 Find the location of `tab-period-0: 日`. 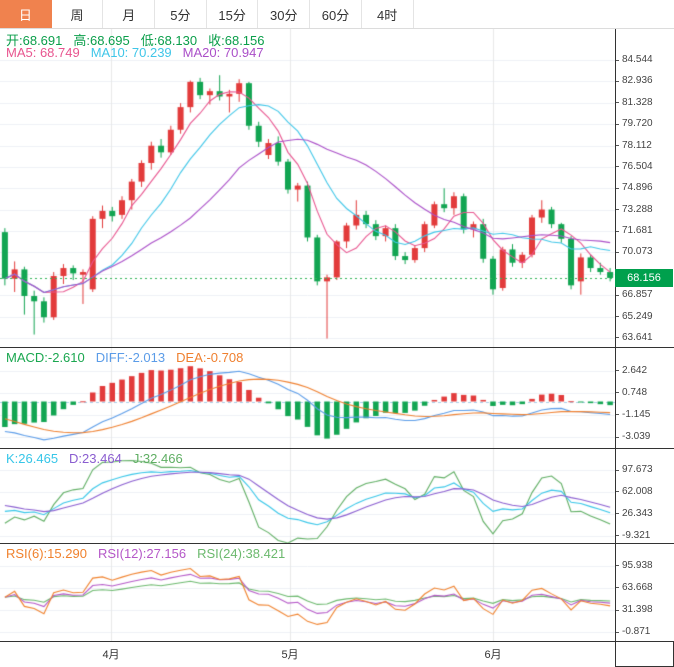

tab-period-0: 日 is located at coordinates (26, 14).